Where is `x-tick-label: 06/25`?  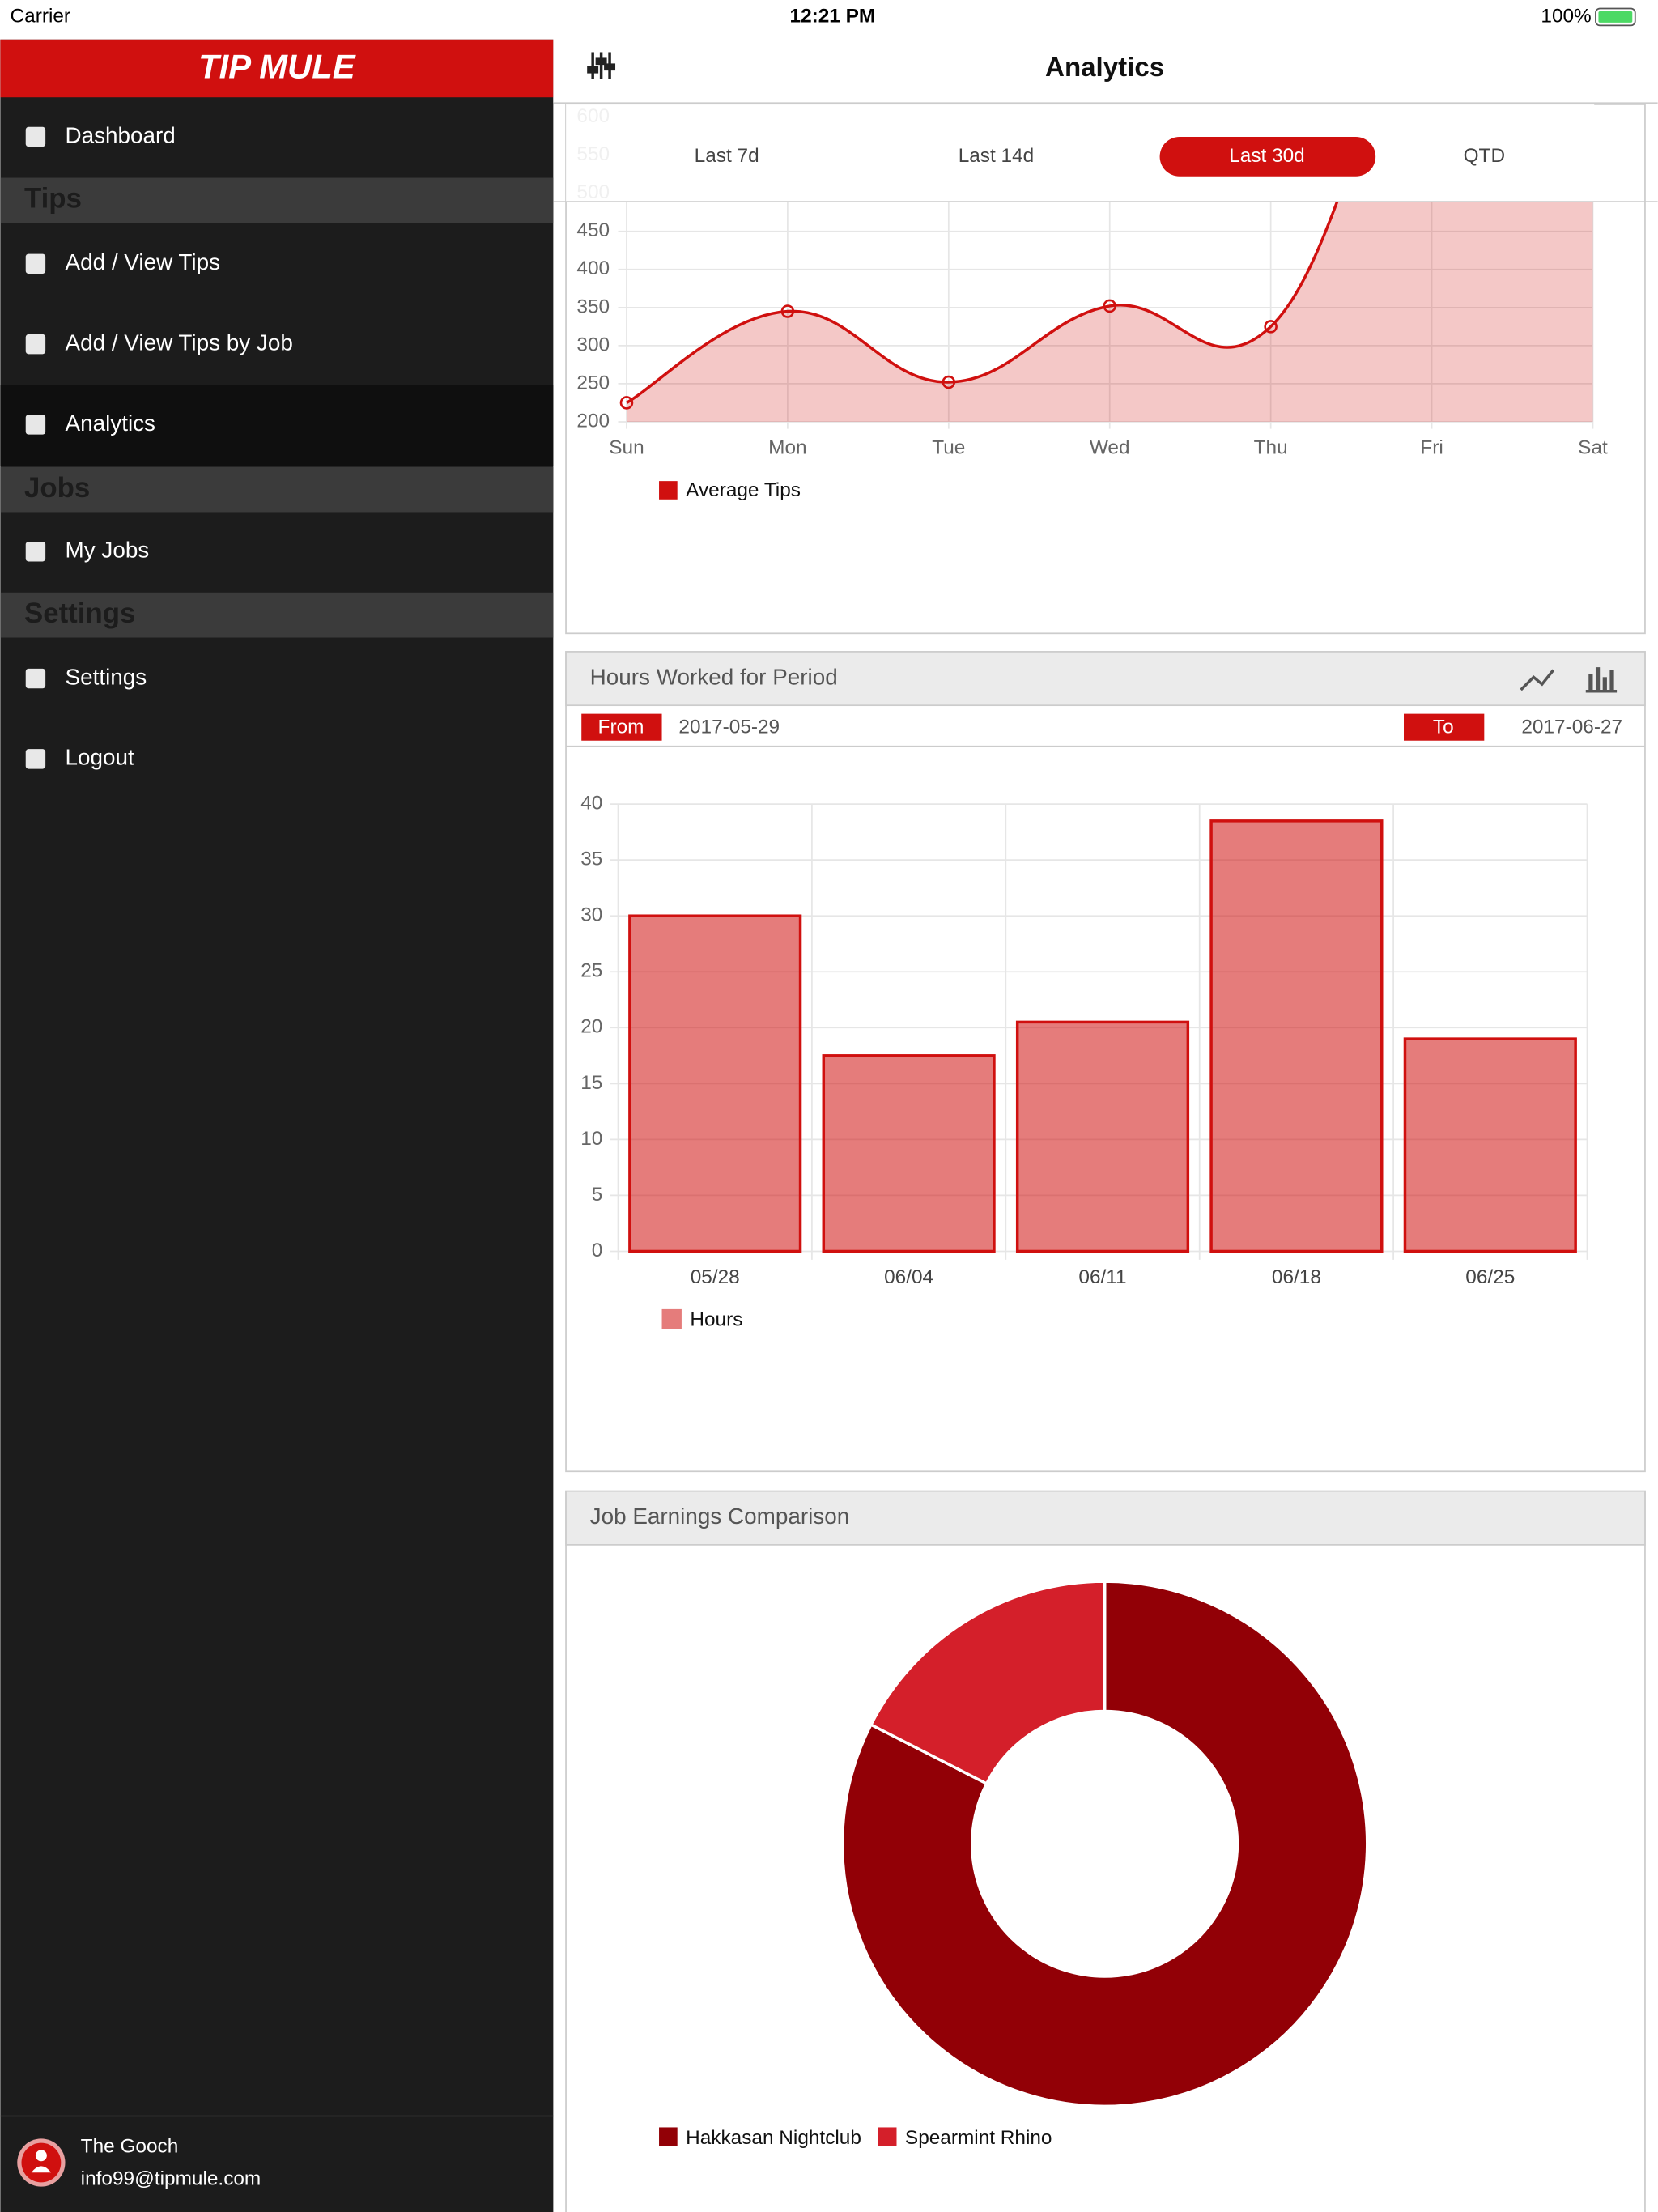 x-tick-label: 06/25 is located at coordinates (1490, 1277).